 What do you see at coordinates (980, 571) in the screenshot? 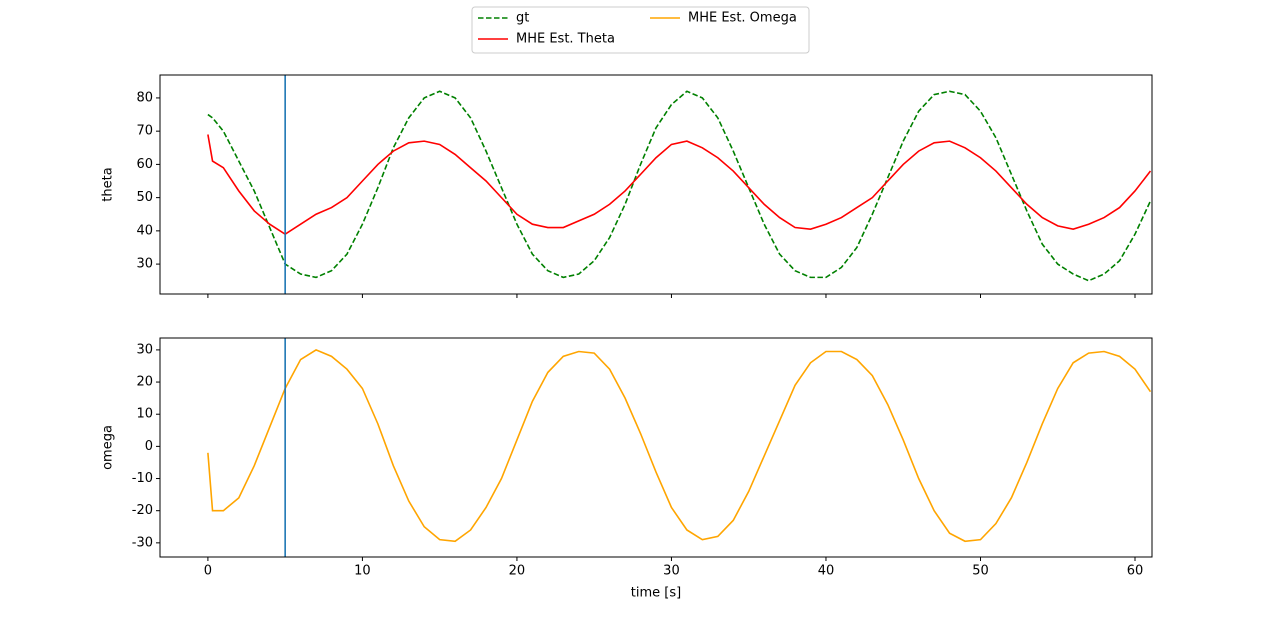
I see `x-tick-label: 50` at bounding box center [980, 571].